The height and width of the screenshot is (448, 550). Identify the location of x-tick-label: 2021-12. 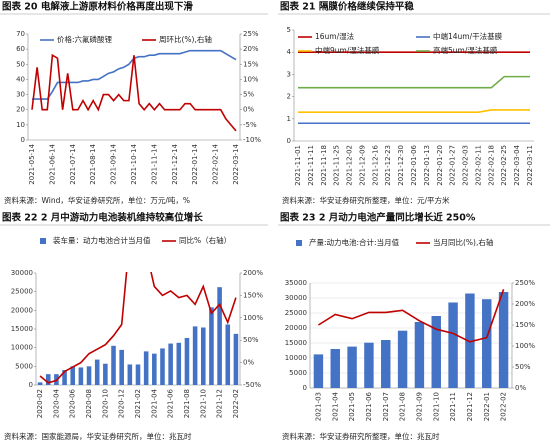
(220, 403).